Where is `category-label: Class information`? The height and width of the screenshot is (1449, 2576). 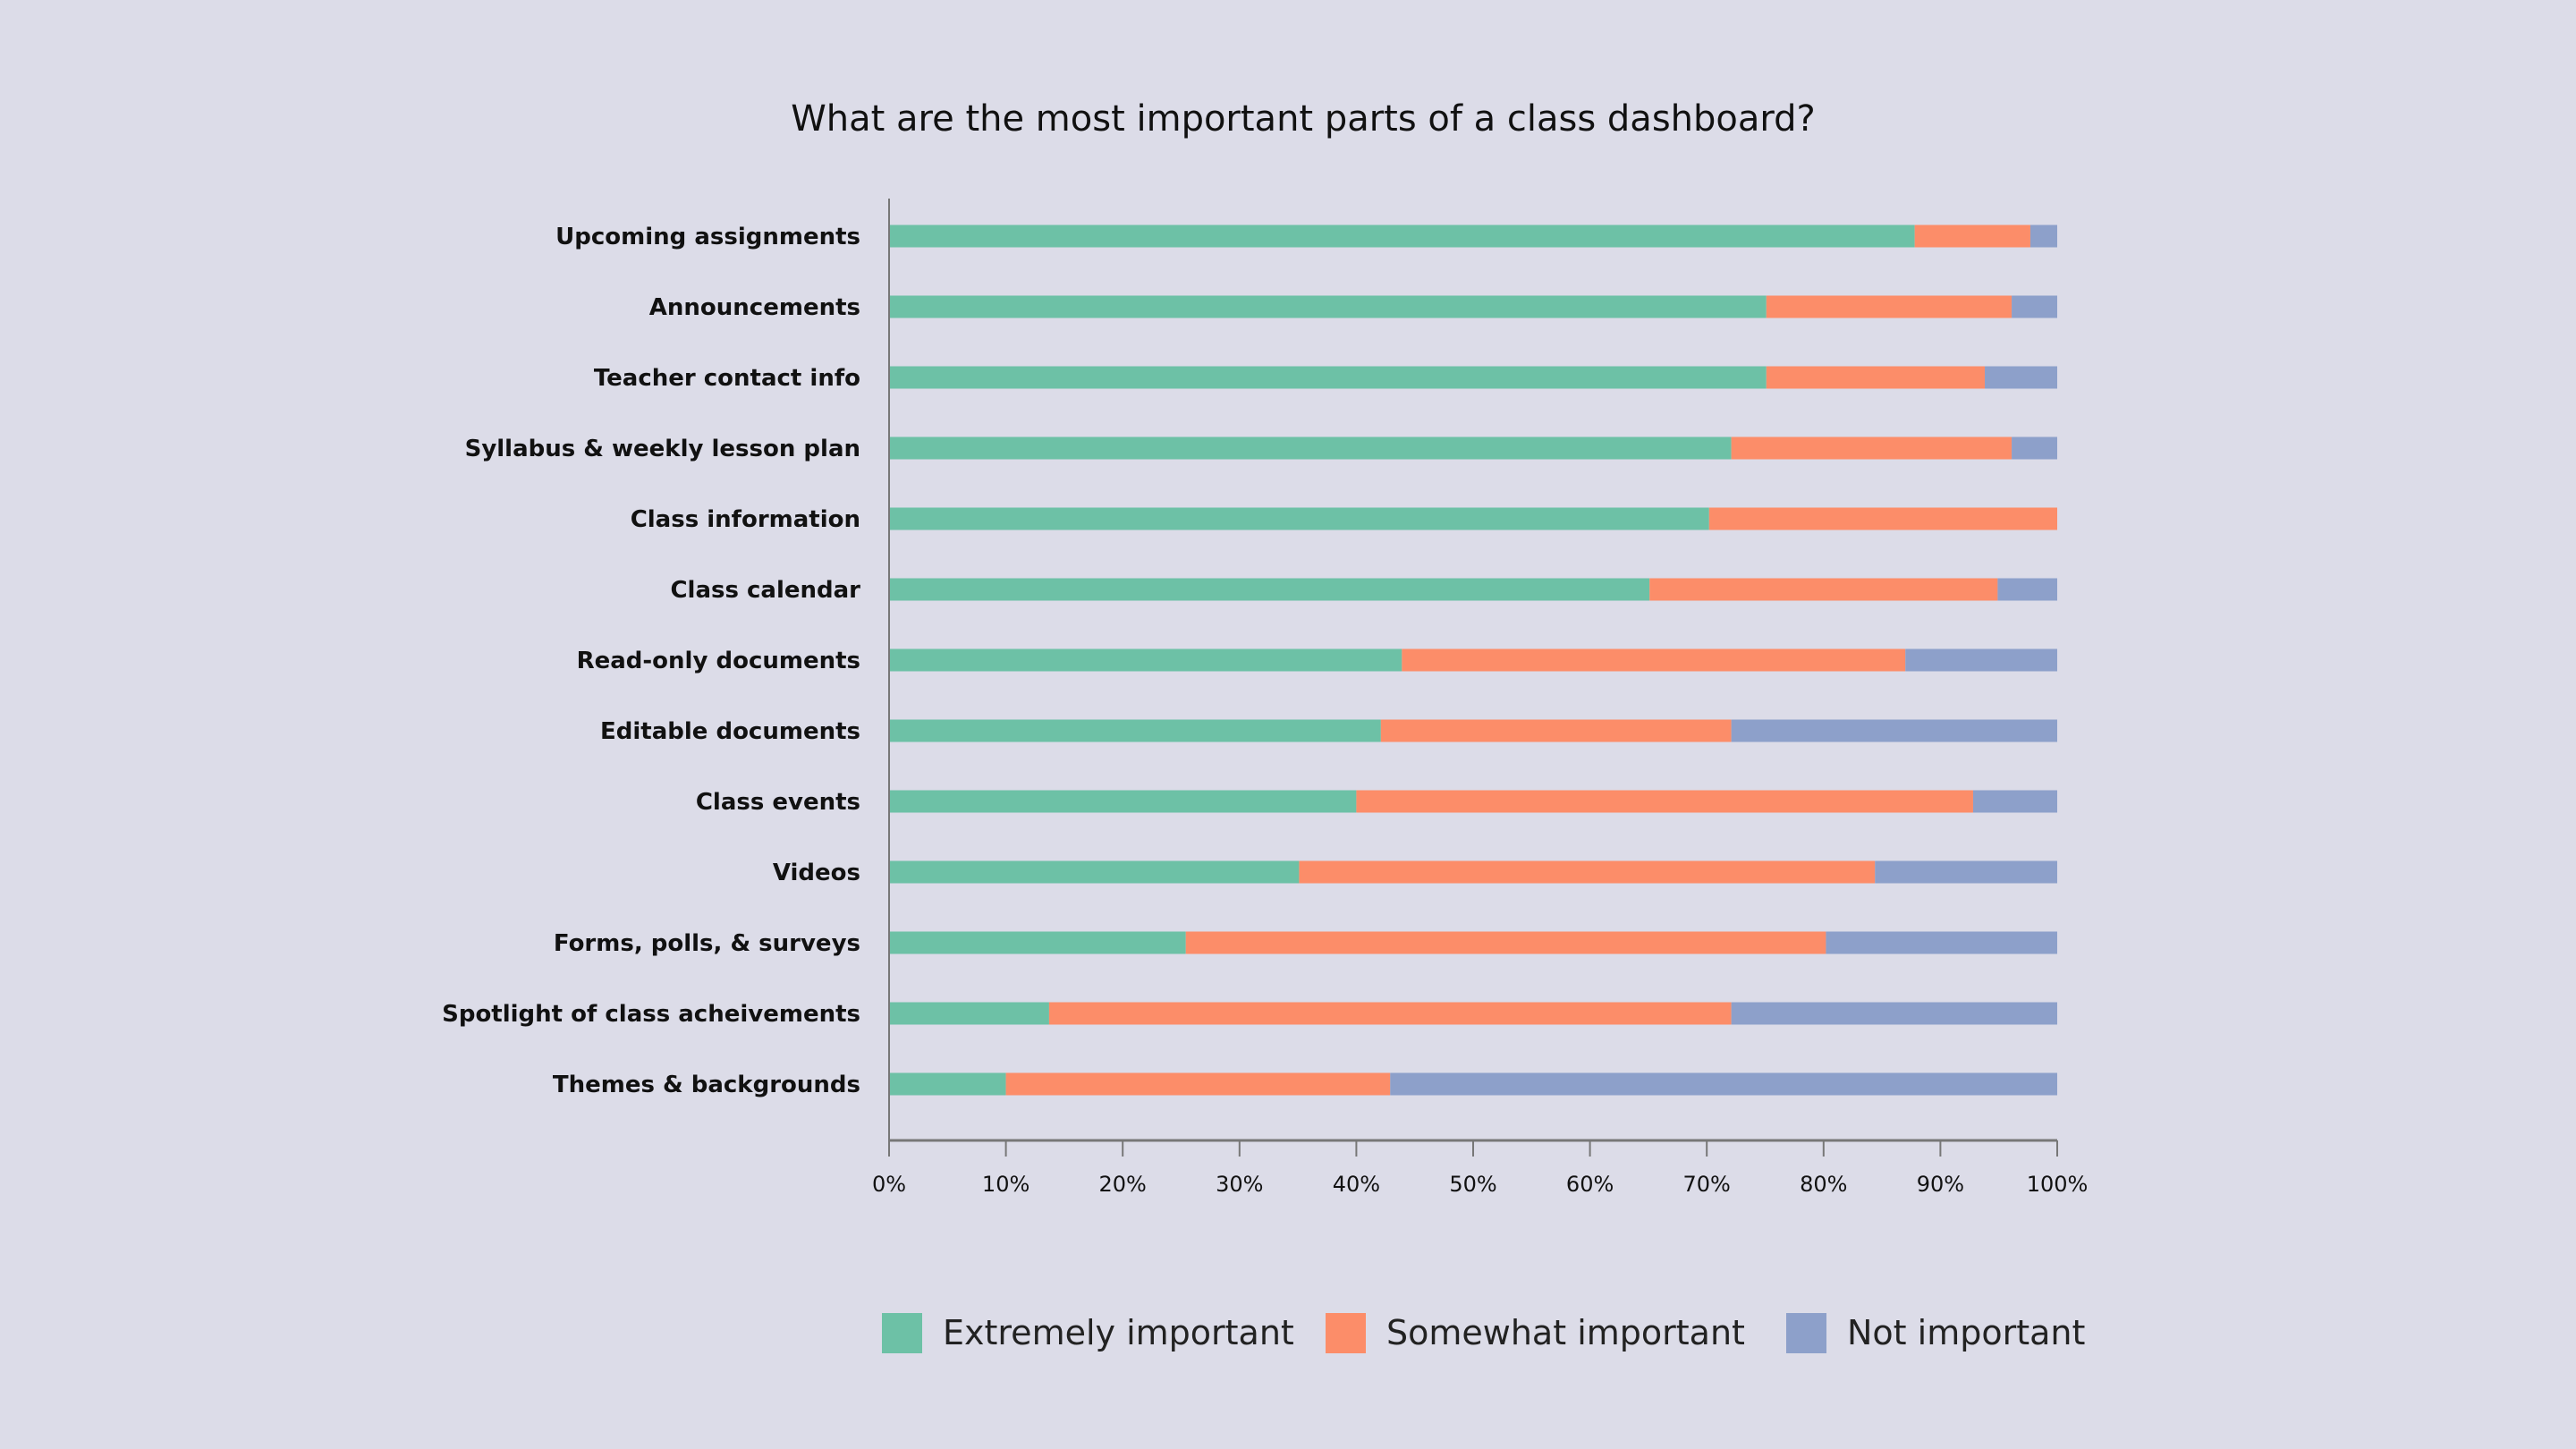
category-label: Class information is located at coordinates (745, 519).